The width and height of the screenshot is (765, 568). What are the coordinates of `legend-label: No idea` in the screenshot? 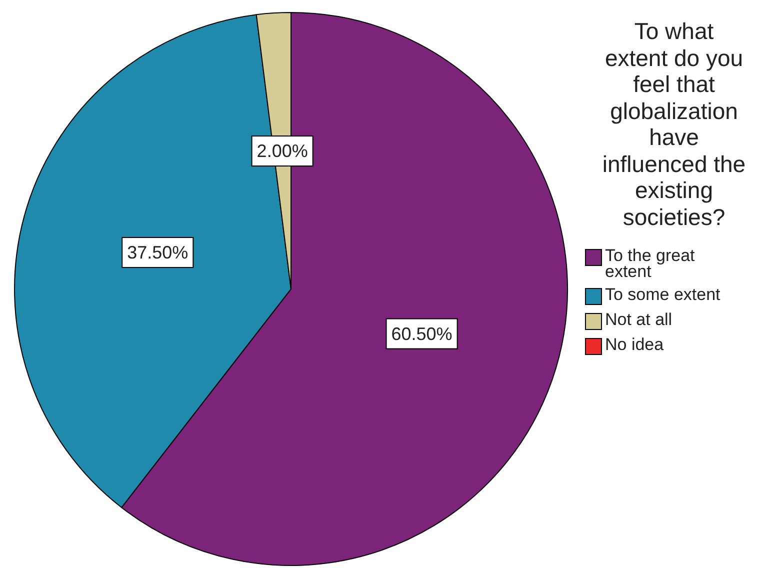 It's located at (634, 344).